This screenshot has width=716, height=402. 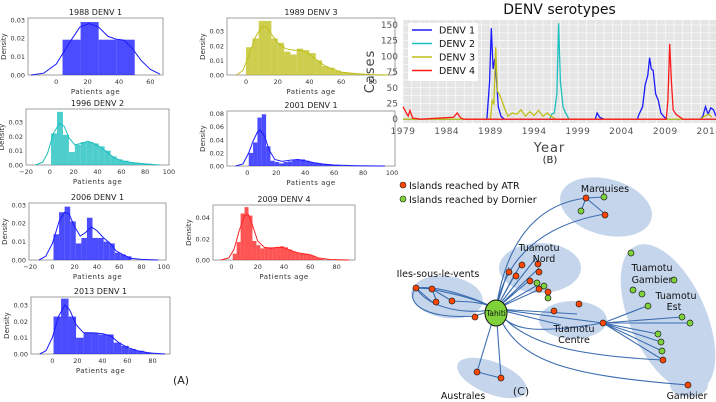 I want to click on panel-a-label: (A), so click(x=181, y=380).